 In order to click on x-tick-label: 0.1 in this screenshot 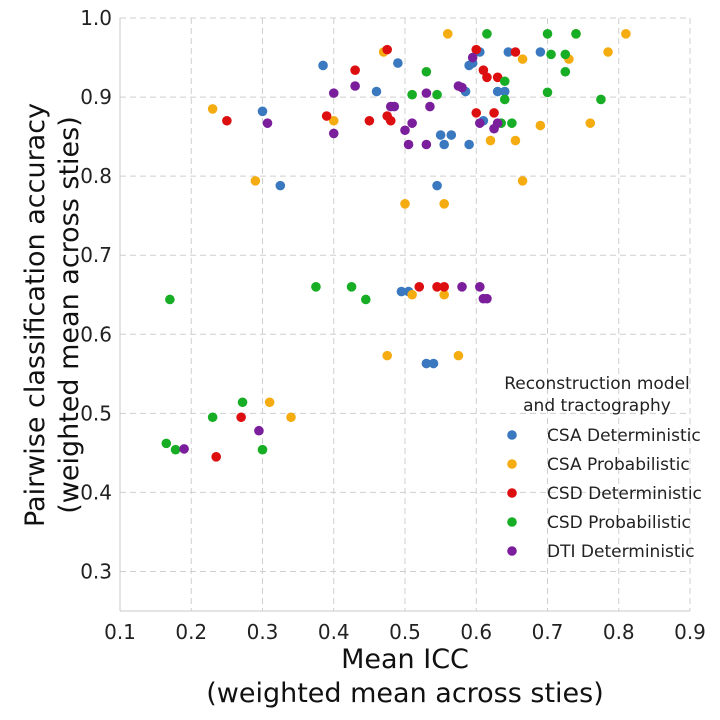, I will do `click(120, 632)`.